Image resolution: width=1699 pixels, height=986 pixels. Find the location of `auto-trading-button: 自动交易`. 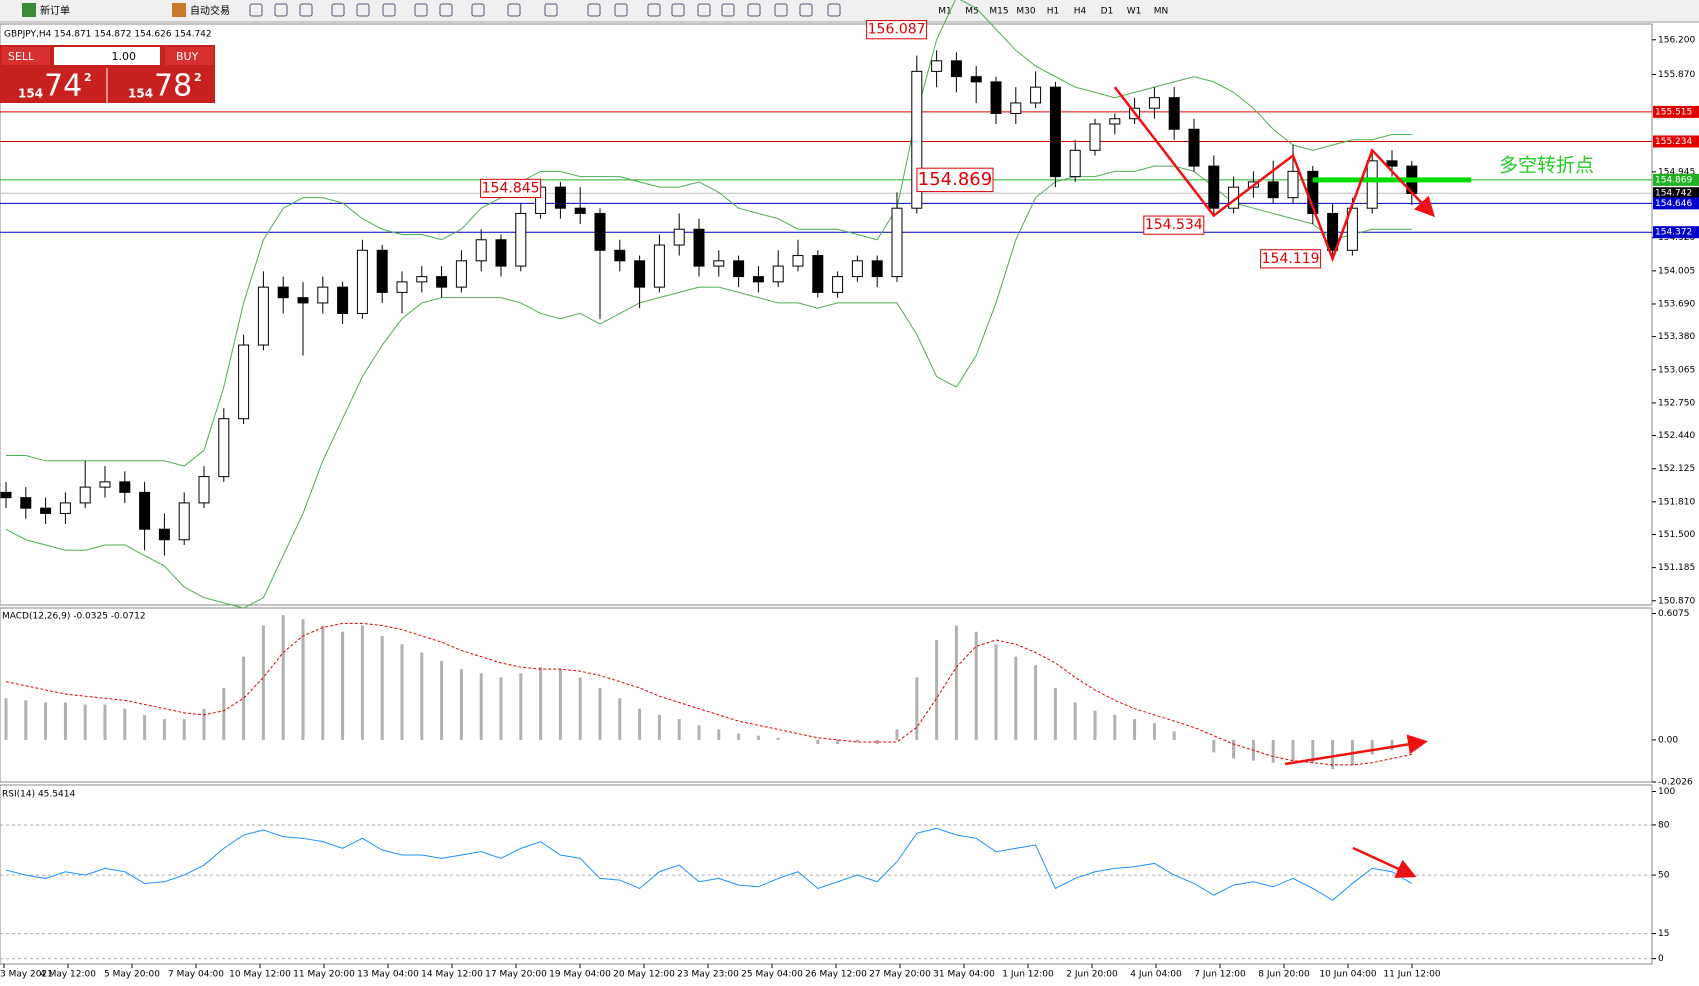

auto-trading-button: 自动交易 is located at coordinates (210, 10).